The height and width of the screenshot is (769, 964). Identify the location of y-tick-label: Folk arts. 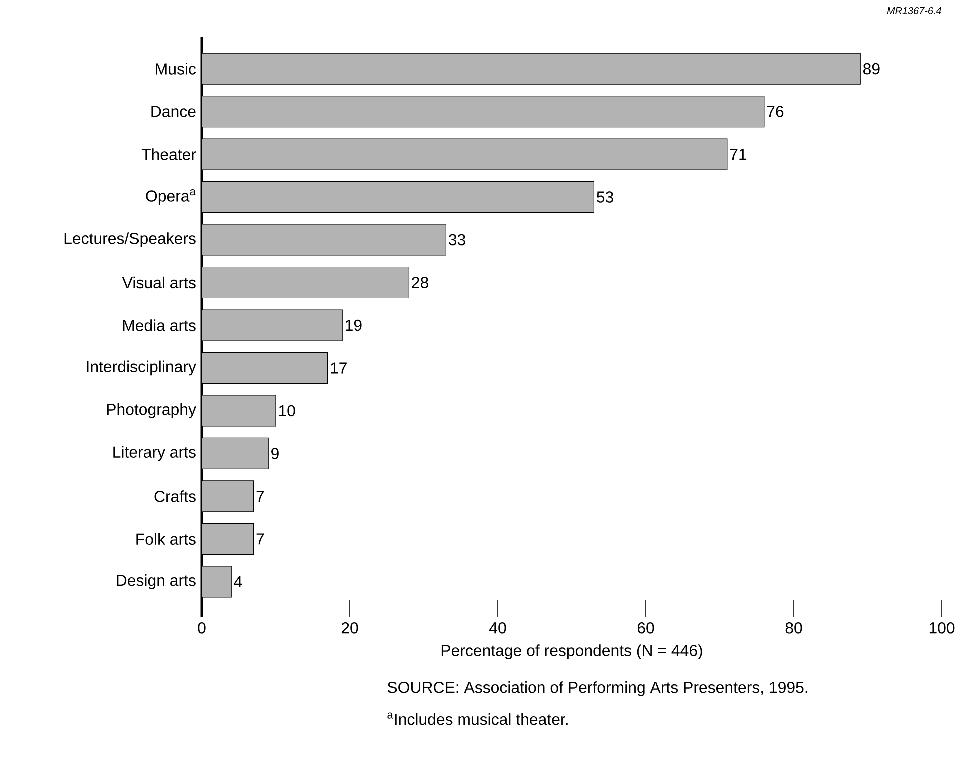
(166, 539).